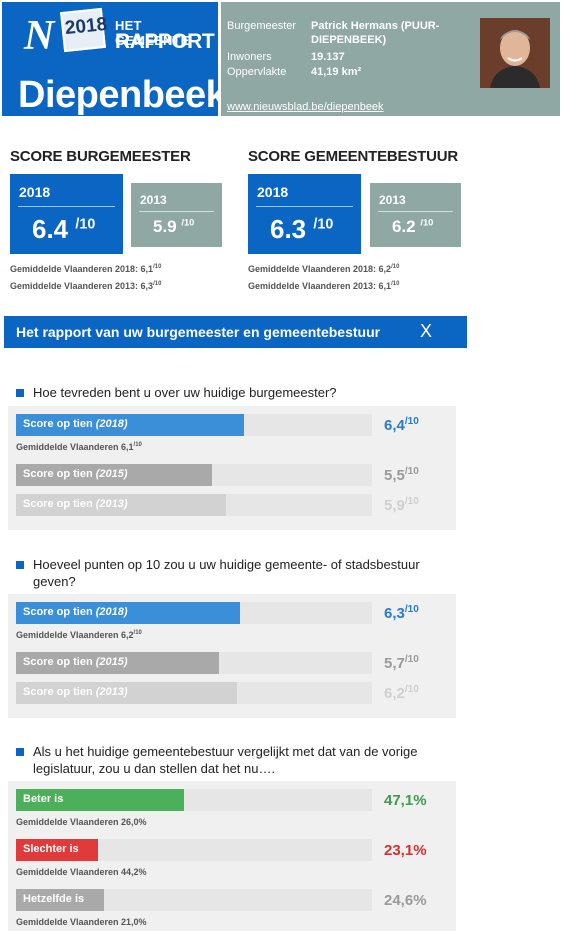  I want to click on score-council-2013-label: 2013, so click(392, 200).